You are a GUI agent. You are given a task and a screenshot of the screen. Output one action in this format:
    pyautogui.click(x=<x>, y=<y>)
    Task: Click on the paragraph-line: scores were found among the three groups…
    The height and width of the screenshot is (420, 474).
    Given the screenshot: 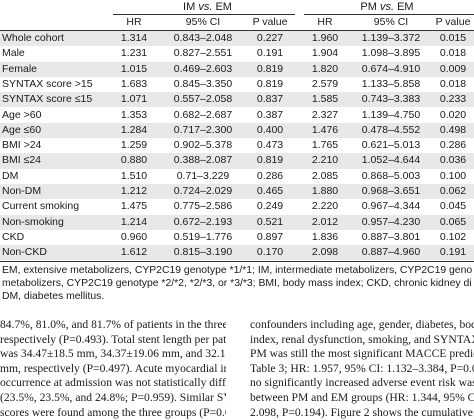 What is the action you would take?
    pyautogui.click(x=113, y=412)
    